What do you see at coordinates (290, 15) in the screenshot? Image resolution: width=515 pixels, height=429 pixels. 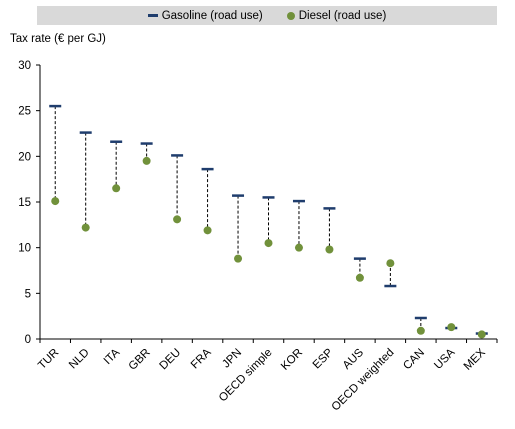 I see `legend-dot-marker` at bounding box center [290, 15].